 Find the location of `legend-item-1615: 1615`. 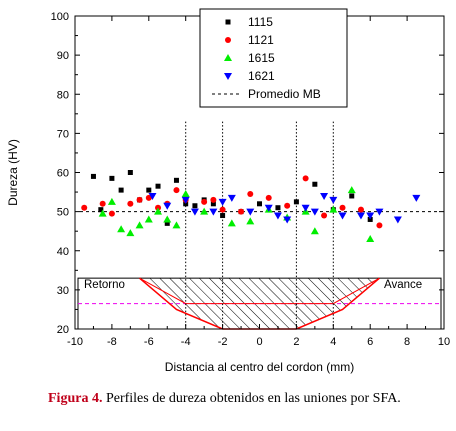

legend-item-1615: 1615 is located at coordinates (249, 58).